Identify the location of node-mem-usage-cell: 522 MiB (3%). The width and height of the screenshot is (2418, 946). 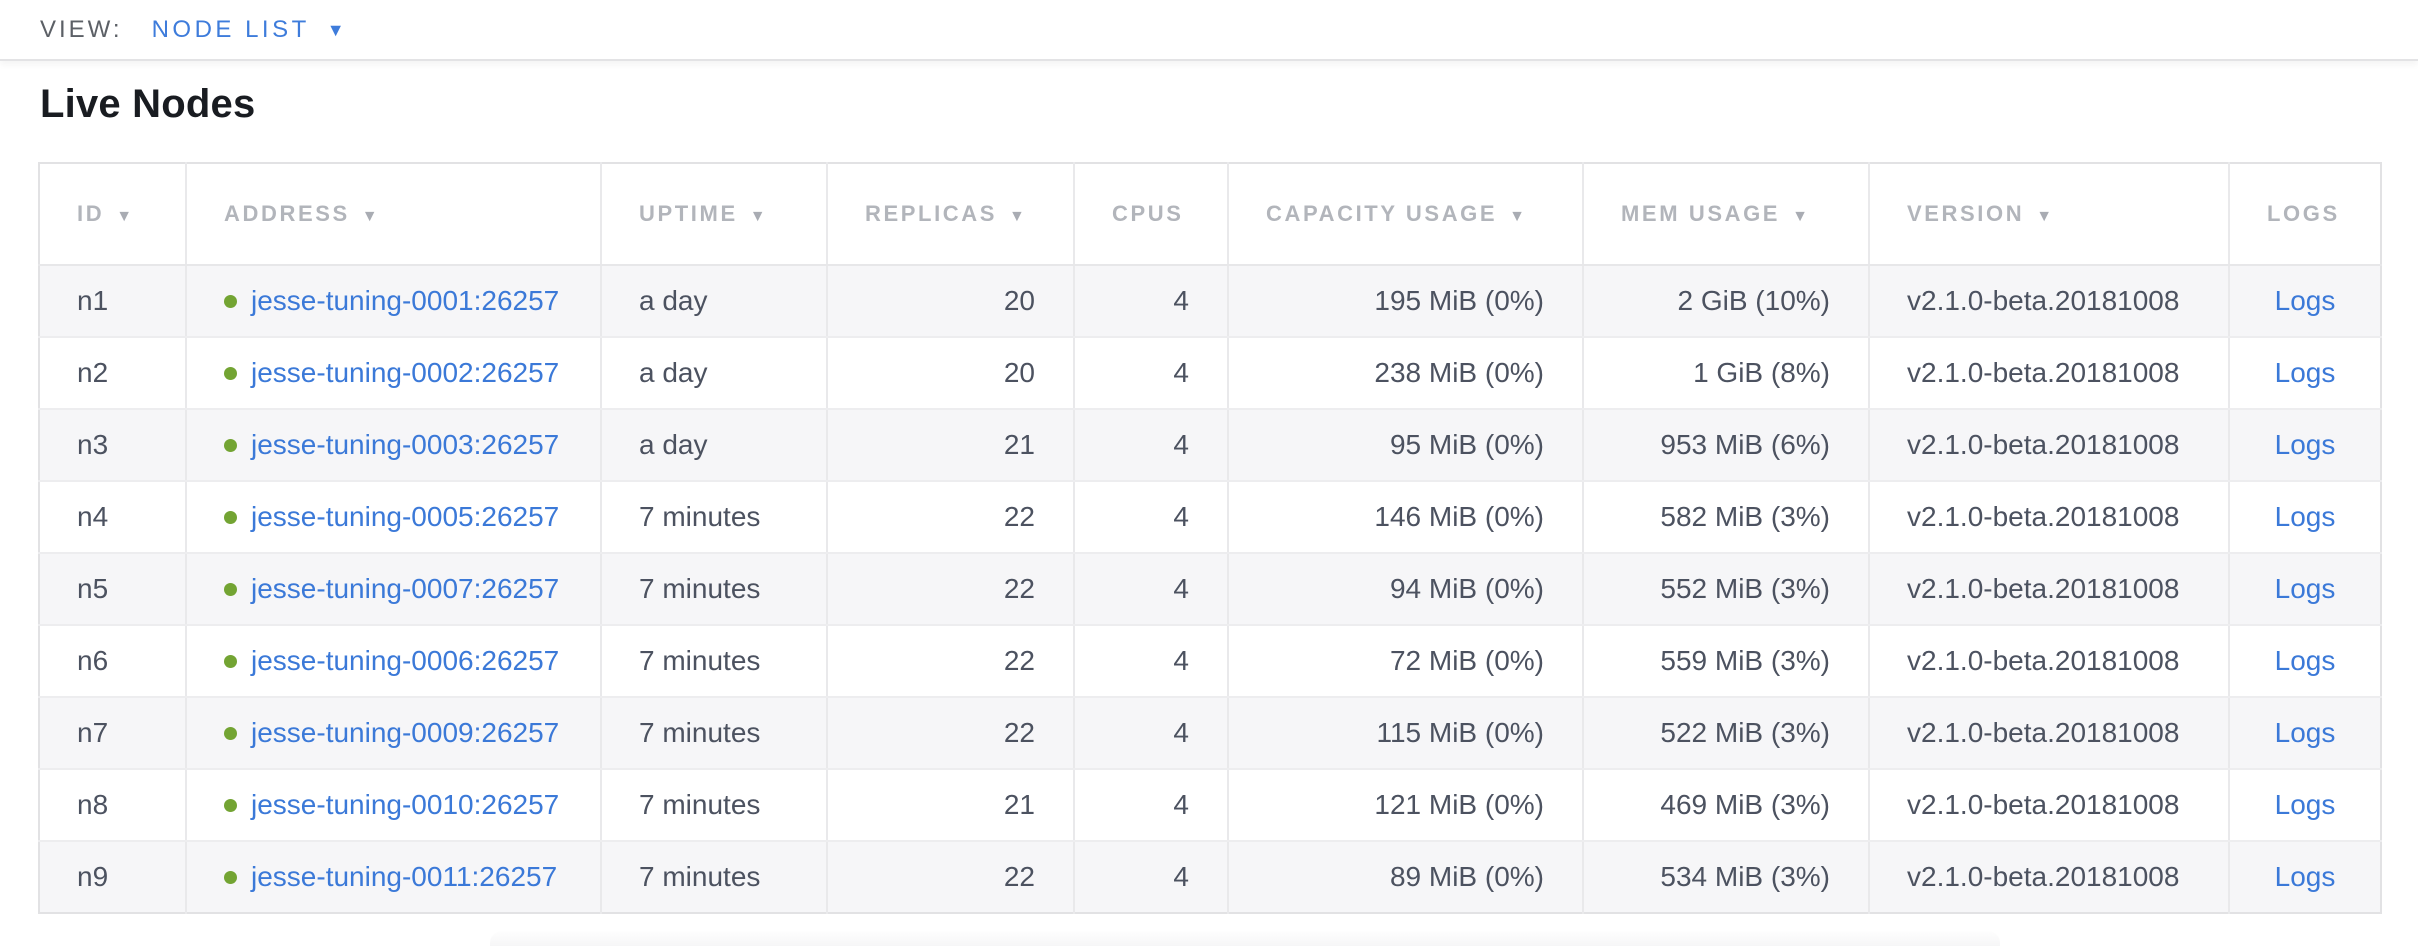
(1725, 733).